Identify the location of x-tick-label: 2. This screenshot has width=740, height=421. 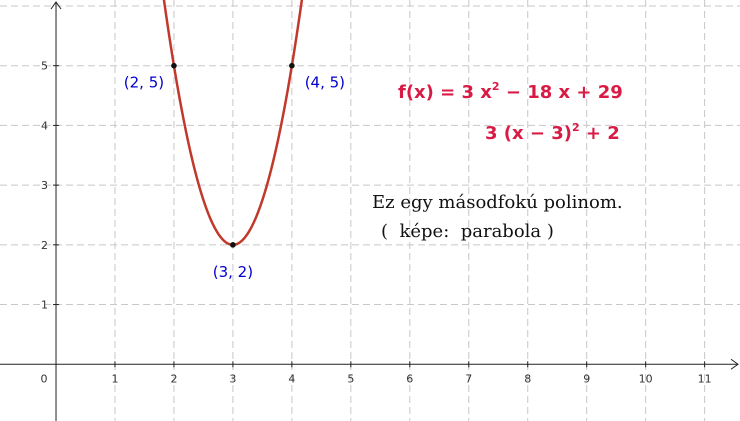
(173, 378).